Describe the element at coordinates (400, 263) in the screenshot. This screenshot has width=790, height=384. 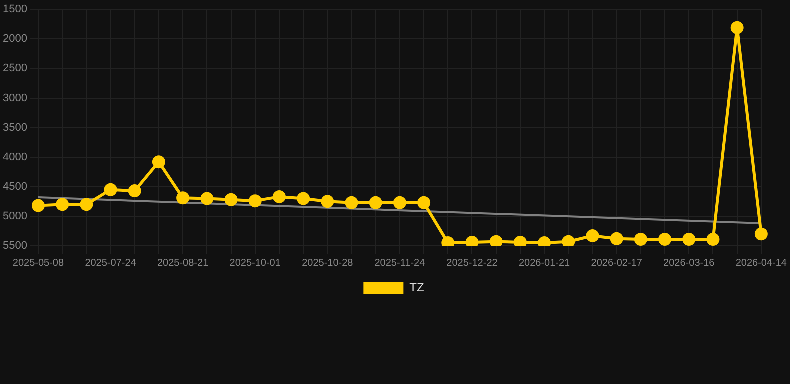
I see `x-tick-label: 2025-11-24` at that location.